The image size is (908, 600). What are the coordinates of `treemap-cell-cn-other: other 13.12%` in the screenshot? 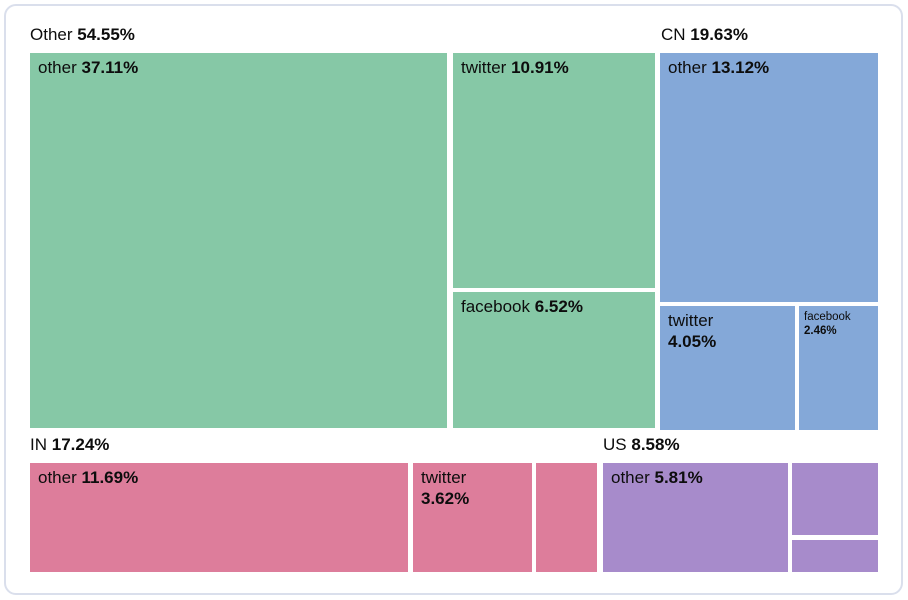 It's located at (769, 177).